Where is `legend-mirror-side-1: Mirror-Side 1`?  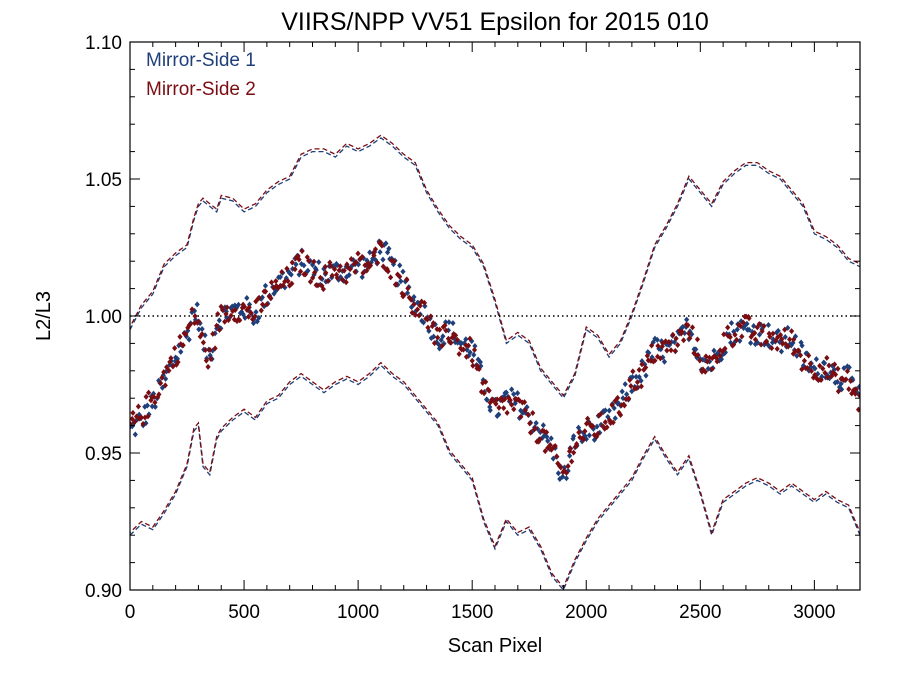
legend-mirror-side-1: Mirror-Side 1 is located at coordinates (201, 60).